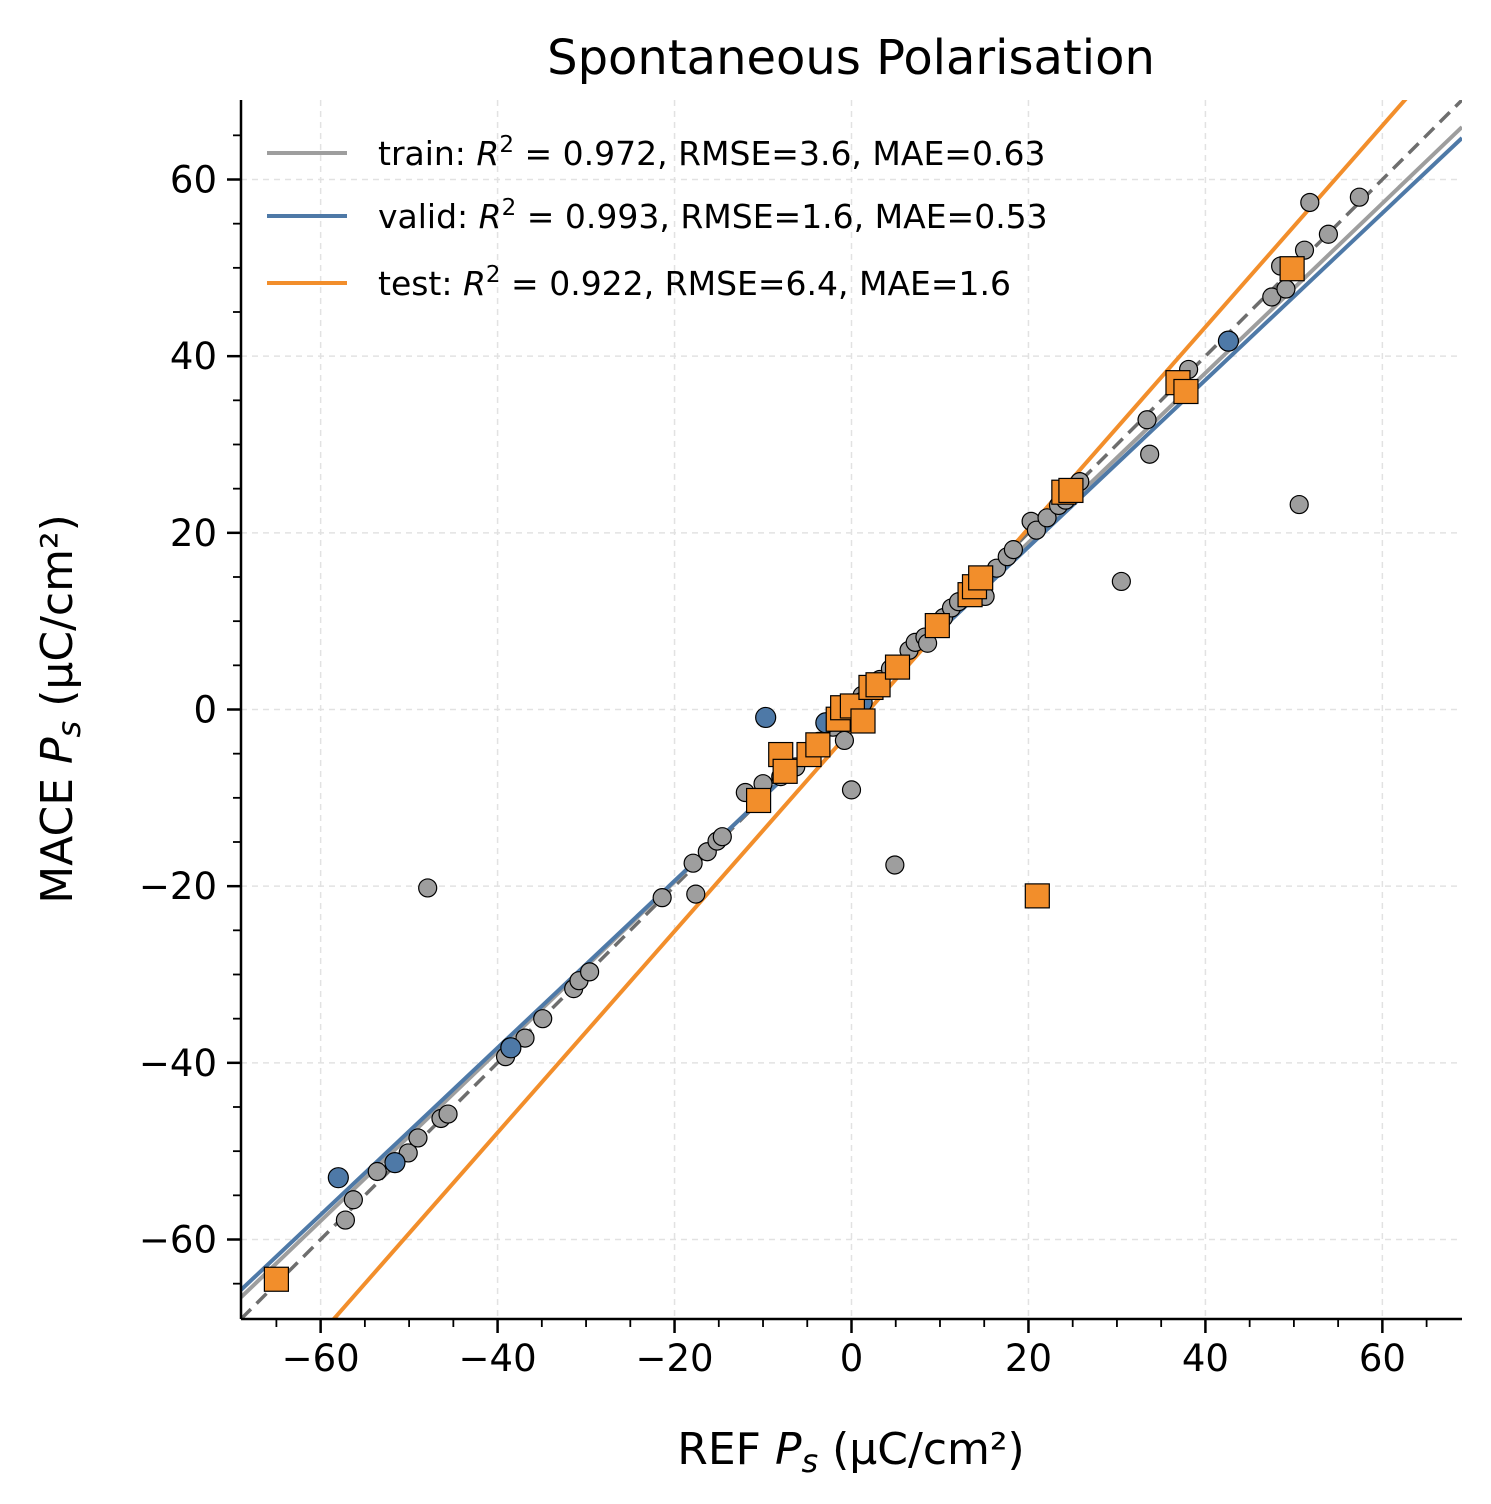  Describe the element at coordinates (498, 1358) in the screenshot. I see `x-tick-label: −40` at that location.